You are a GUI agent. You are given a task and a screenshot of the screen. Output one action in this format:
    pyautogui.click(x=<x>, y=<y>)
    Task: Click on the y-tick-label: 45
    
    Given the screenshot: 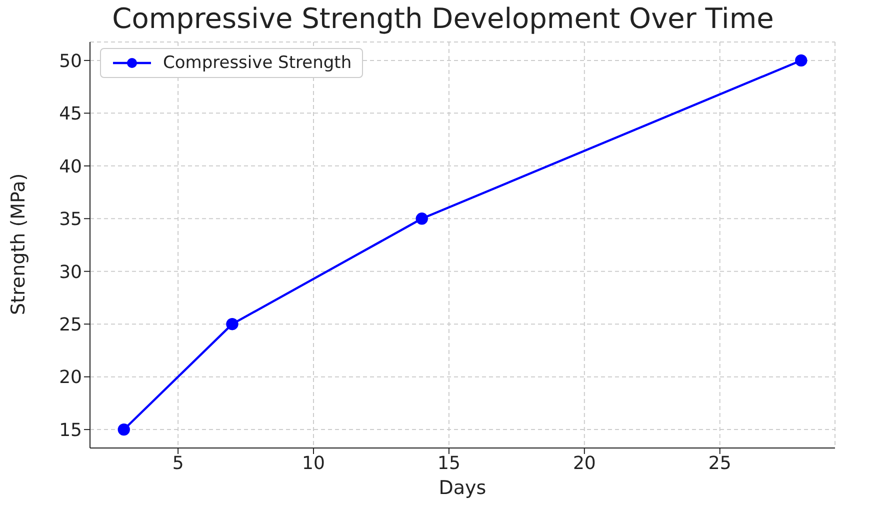 What is the action you would take?
    pyautogui.click(x=70, y=114)
    